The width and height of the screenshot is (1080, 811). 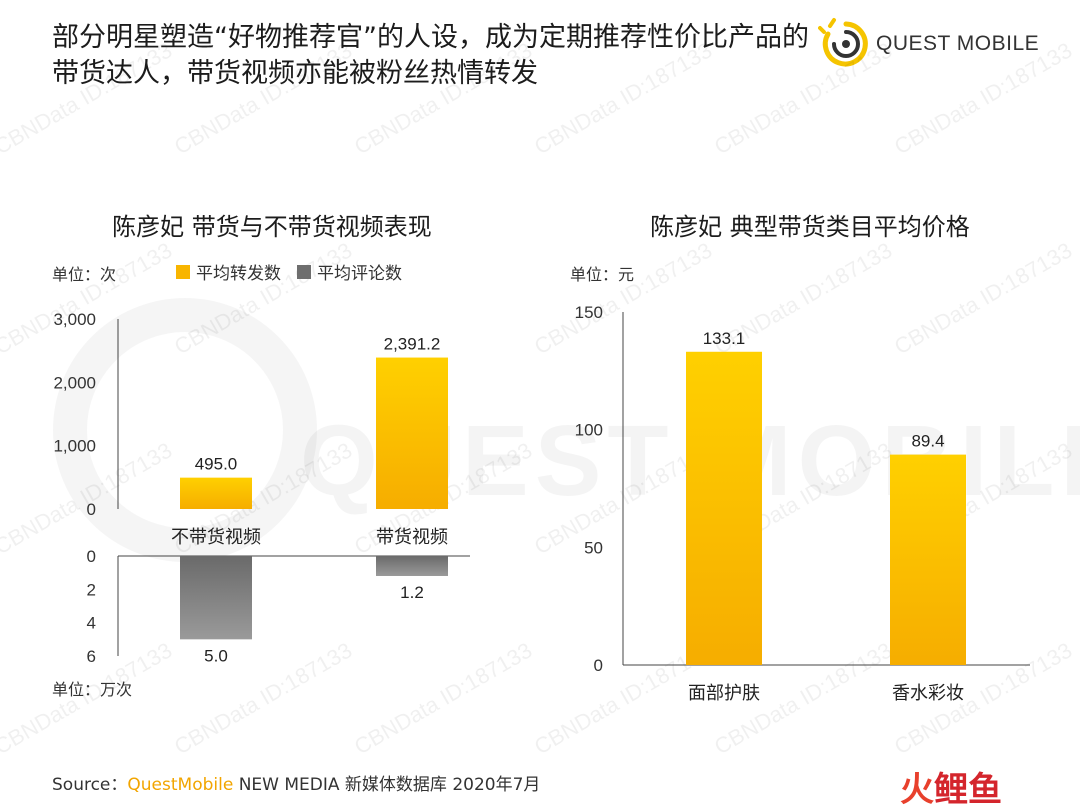 What do you see at coordinates (412, 344) in the screenshot?
I see `forwards-value-label: 2,391.2` at bounding box center [412, 344].